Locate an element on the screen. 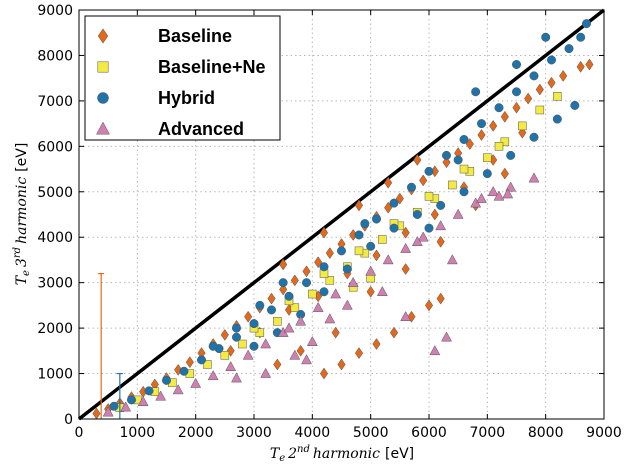 This screenshot has height=466, width=644. y-tick-label: 5000 is located at coordinates (55, 193).